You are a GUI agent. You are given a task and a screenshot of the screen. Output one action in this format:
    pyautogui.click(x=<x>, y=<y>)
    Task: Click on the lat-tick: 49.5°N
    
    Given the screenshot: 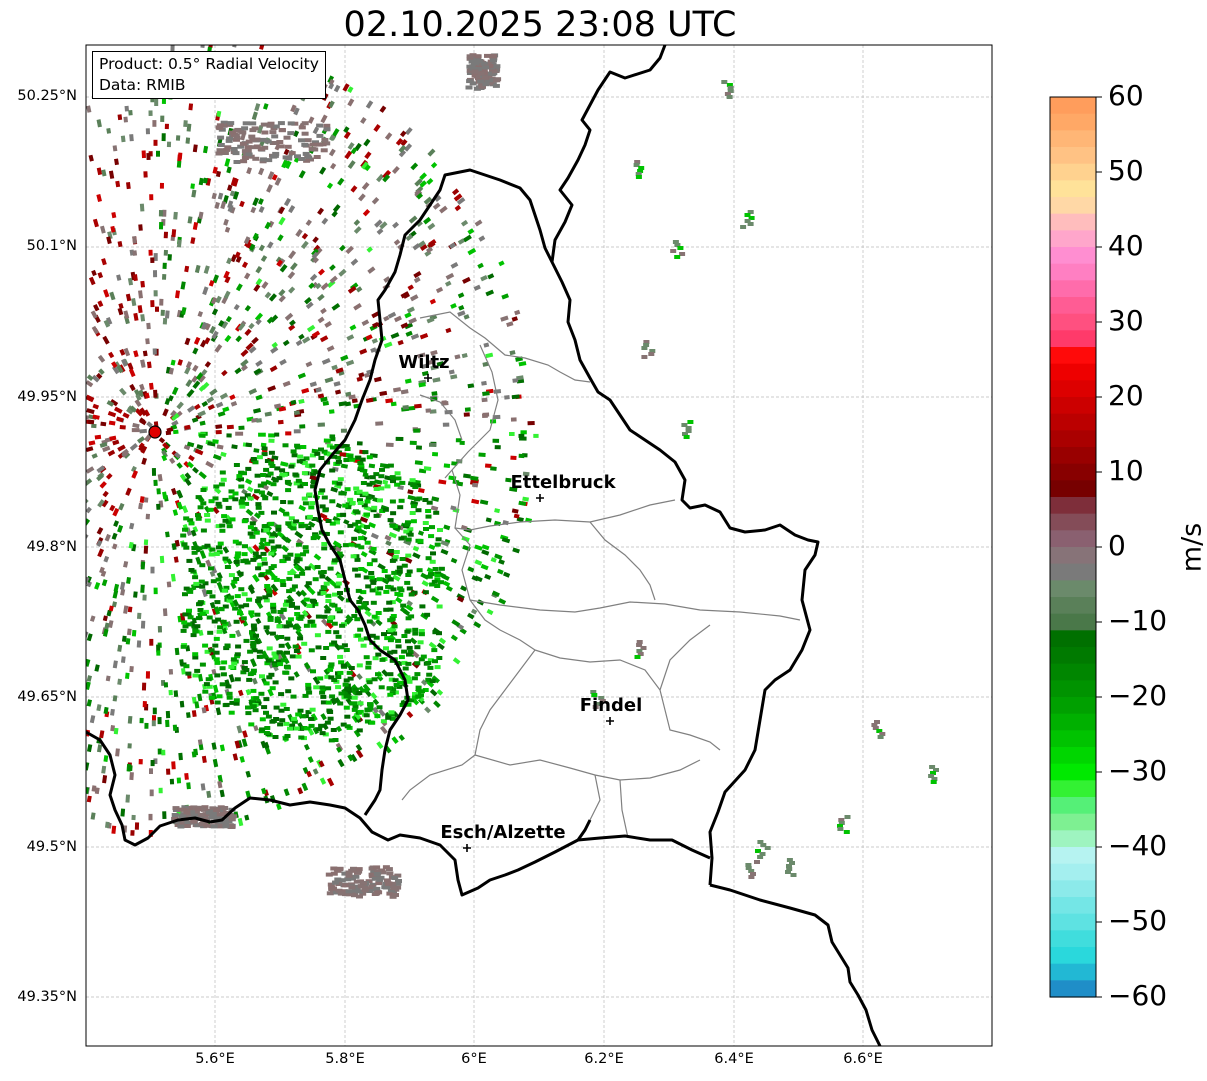 What is the action you would take?
    pyautogui.click(x=51, y=847)
    